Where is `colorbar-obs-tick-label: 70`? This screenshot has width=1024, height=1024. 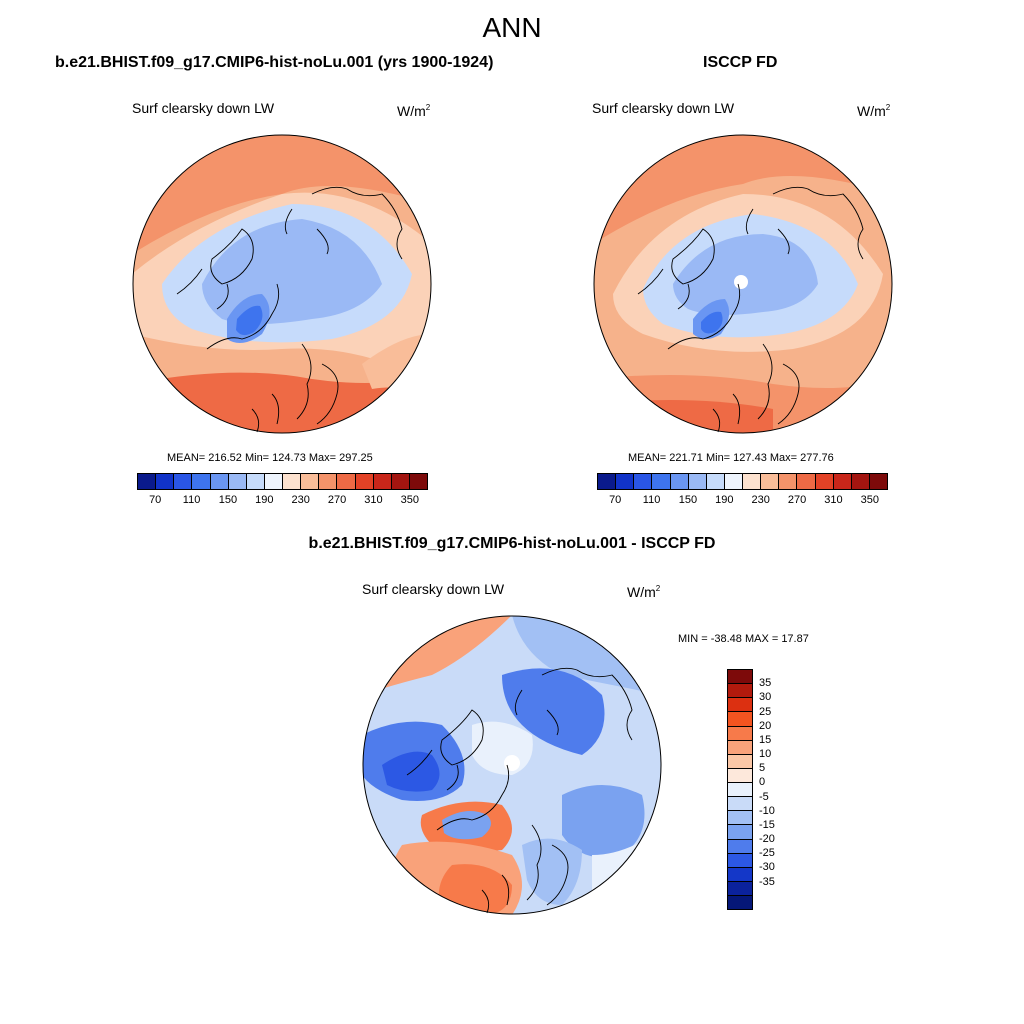 colorbar-obs-tick-label: 70 is located at coordinates (615, 500).